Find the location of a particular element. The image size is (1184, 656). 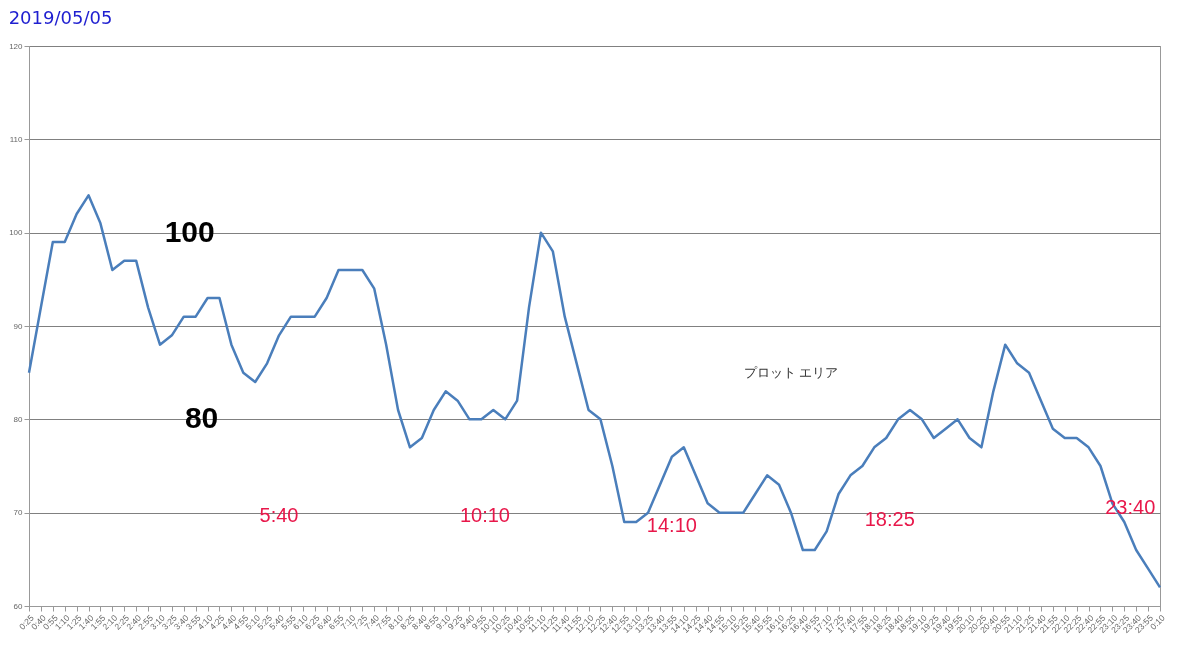

annotation: プロット エリア is located at coordinates (791, 372).